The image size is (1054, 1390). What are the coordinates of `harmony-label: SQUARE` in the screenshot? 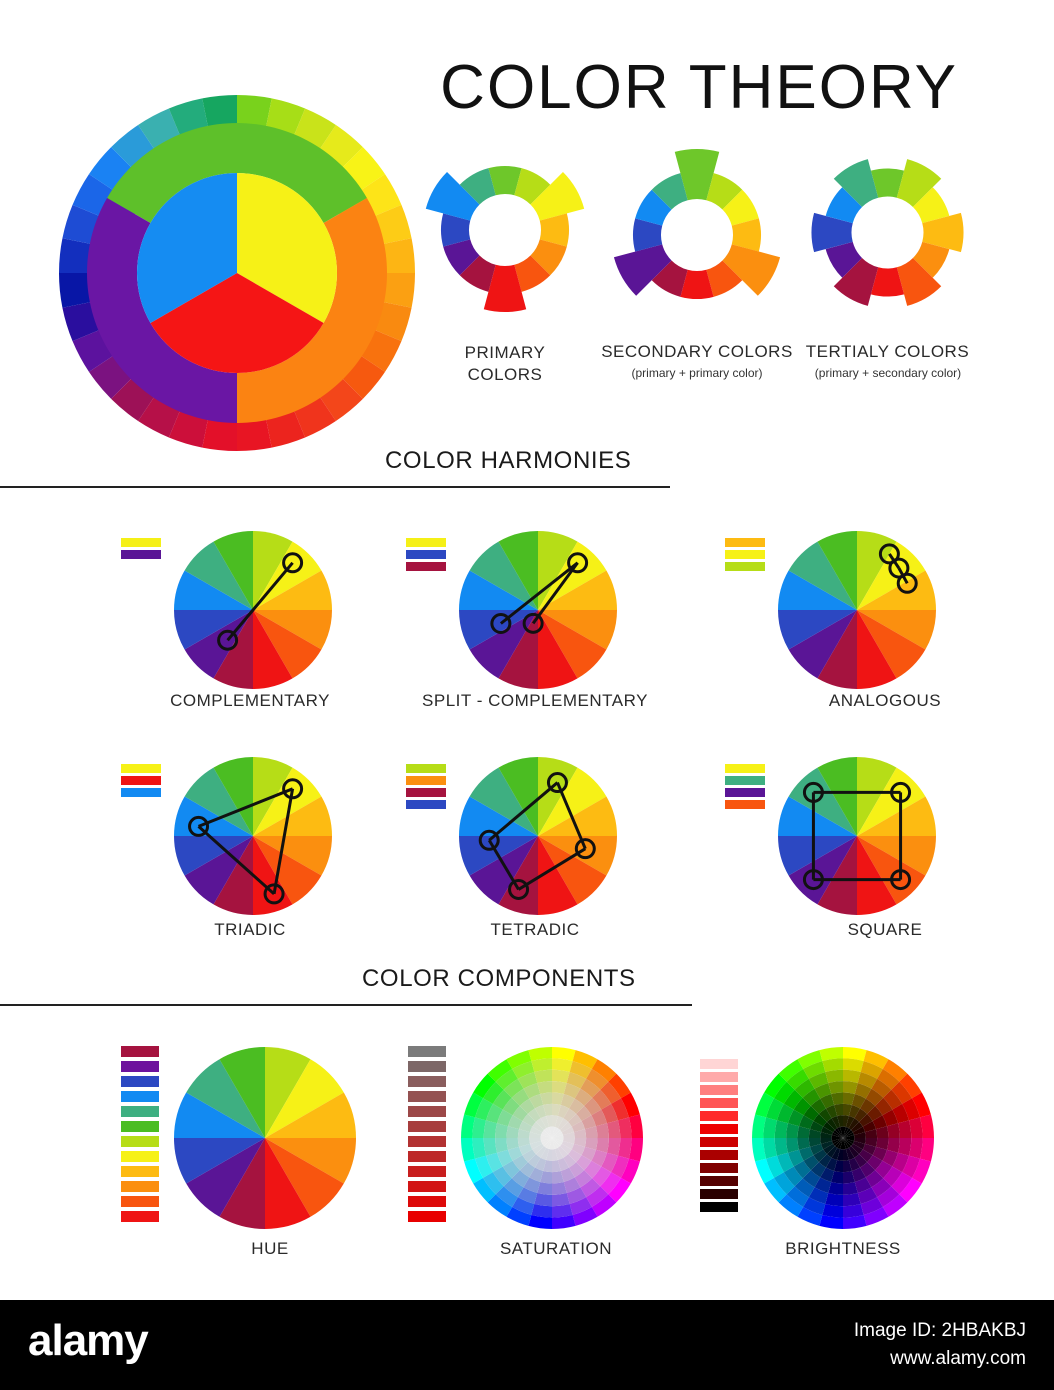 It's located at (885, 929).